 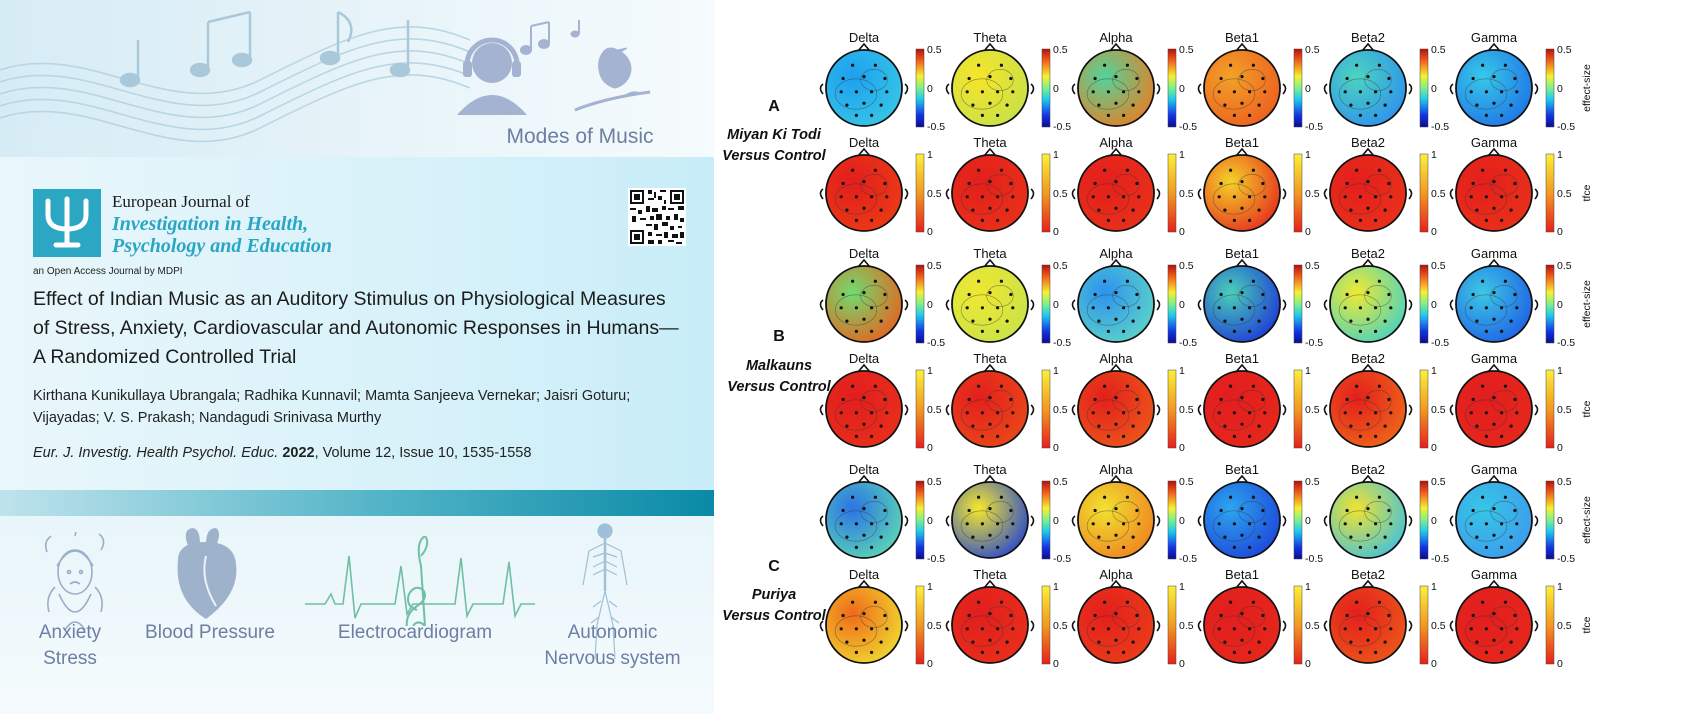 I want to click on topoplot-delta-tfce: Delta 1 0.5 0, so click(x=880, y=618).